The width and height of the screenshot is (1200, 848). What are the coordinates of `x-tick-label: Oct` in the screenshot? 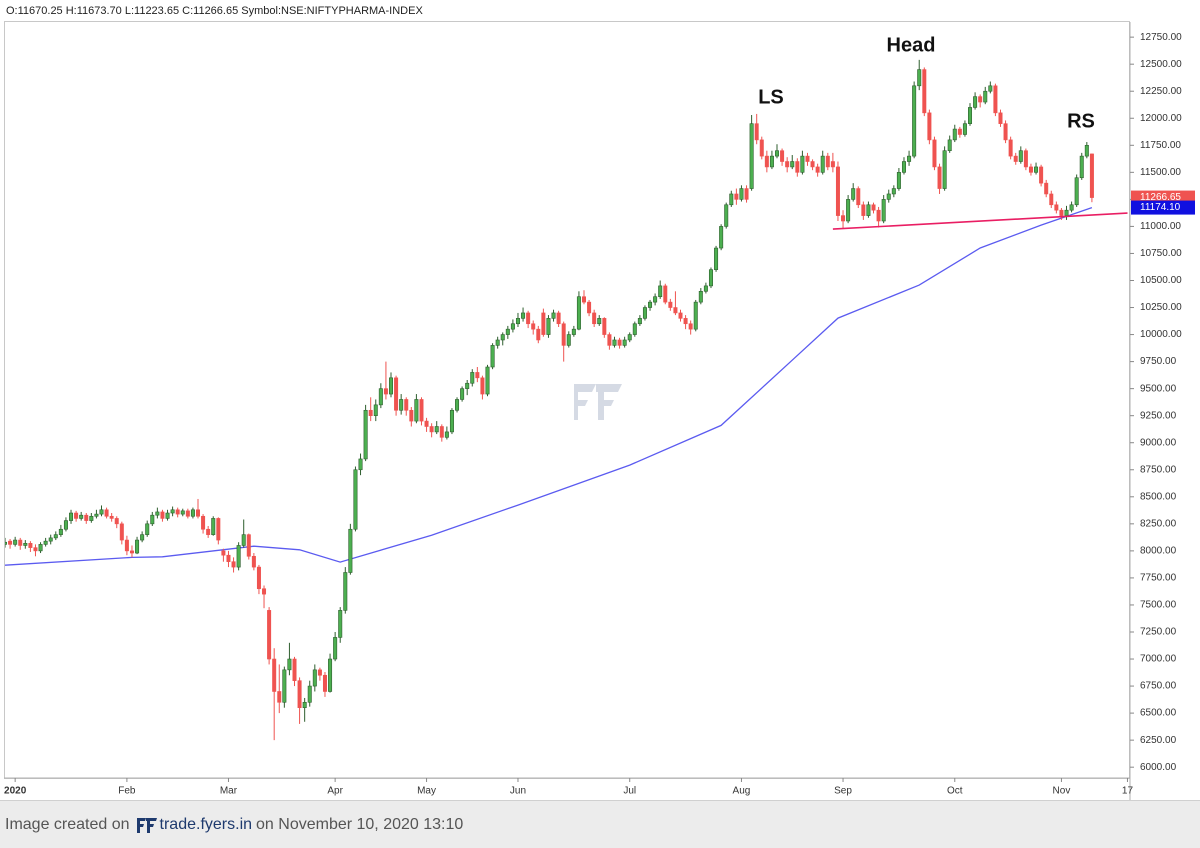 It's located at (955, 791).